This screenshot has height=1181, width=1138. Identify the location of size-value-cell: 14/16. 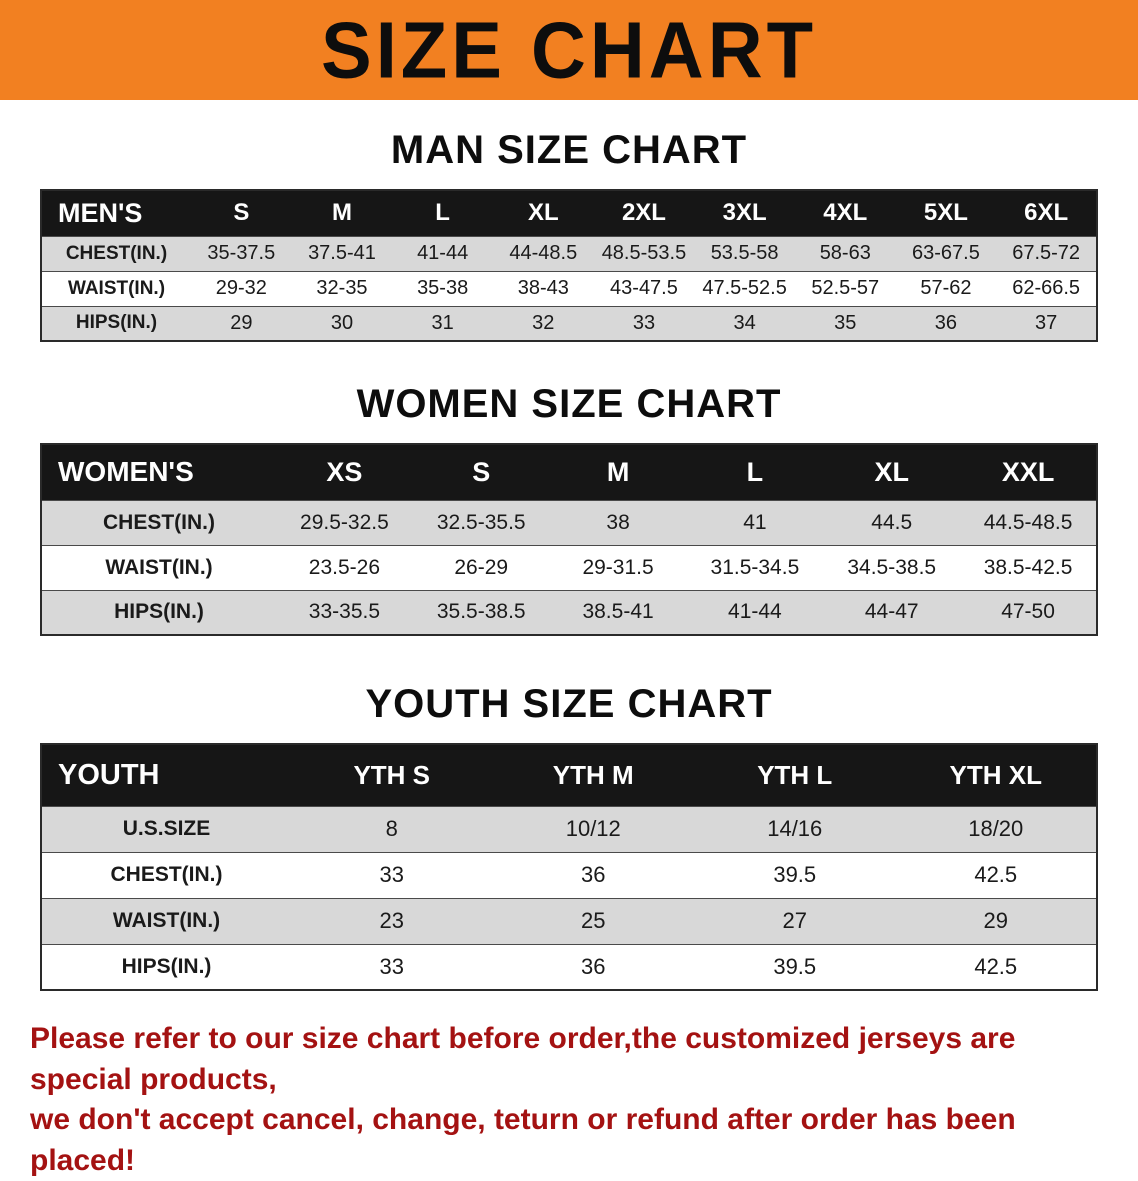
(795, 828).